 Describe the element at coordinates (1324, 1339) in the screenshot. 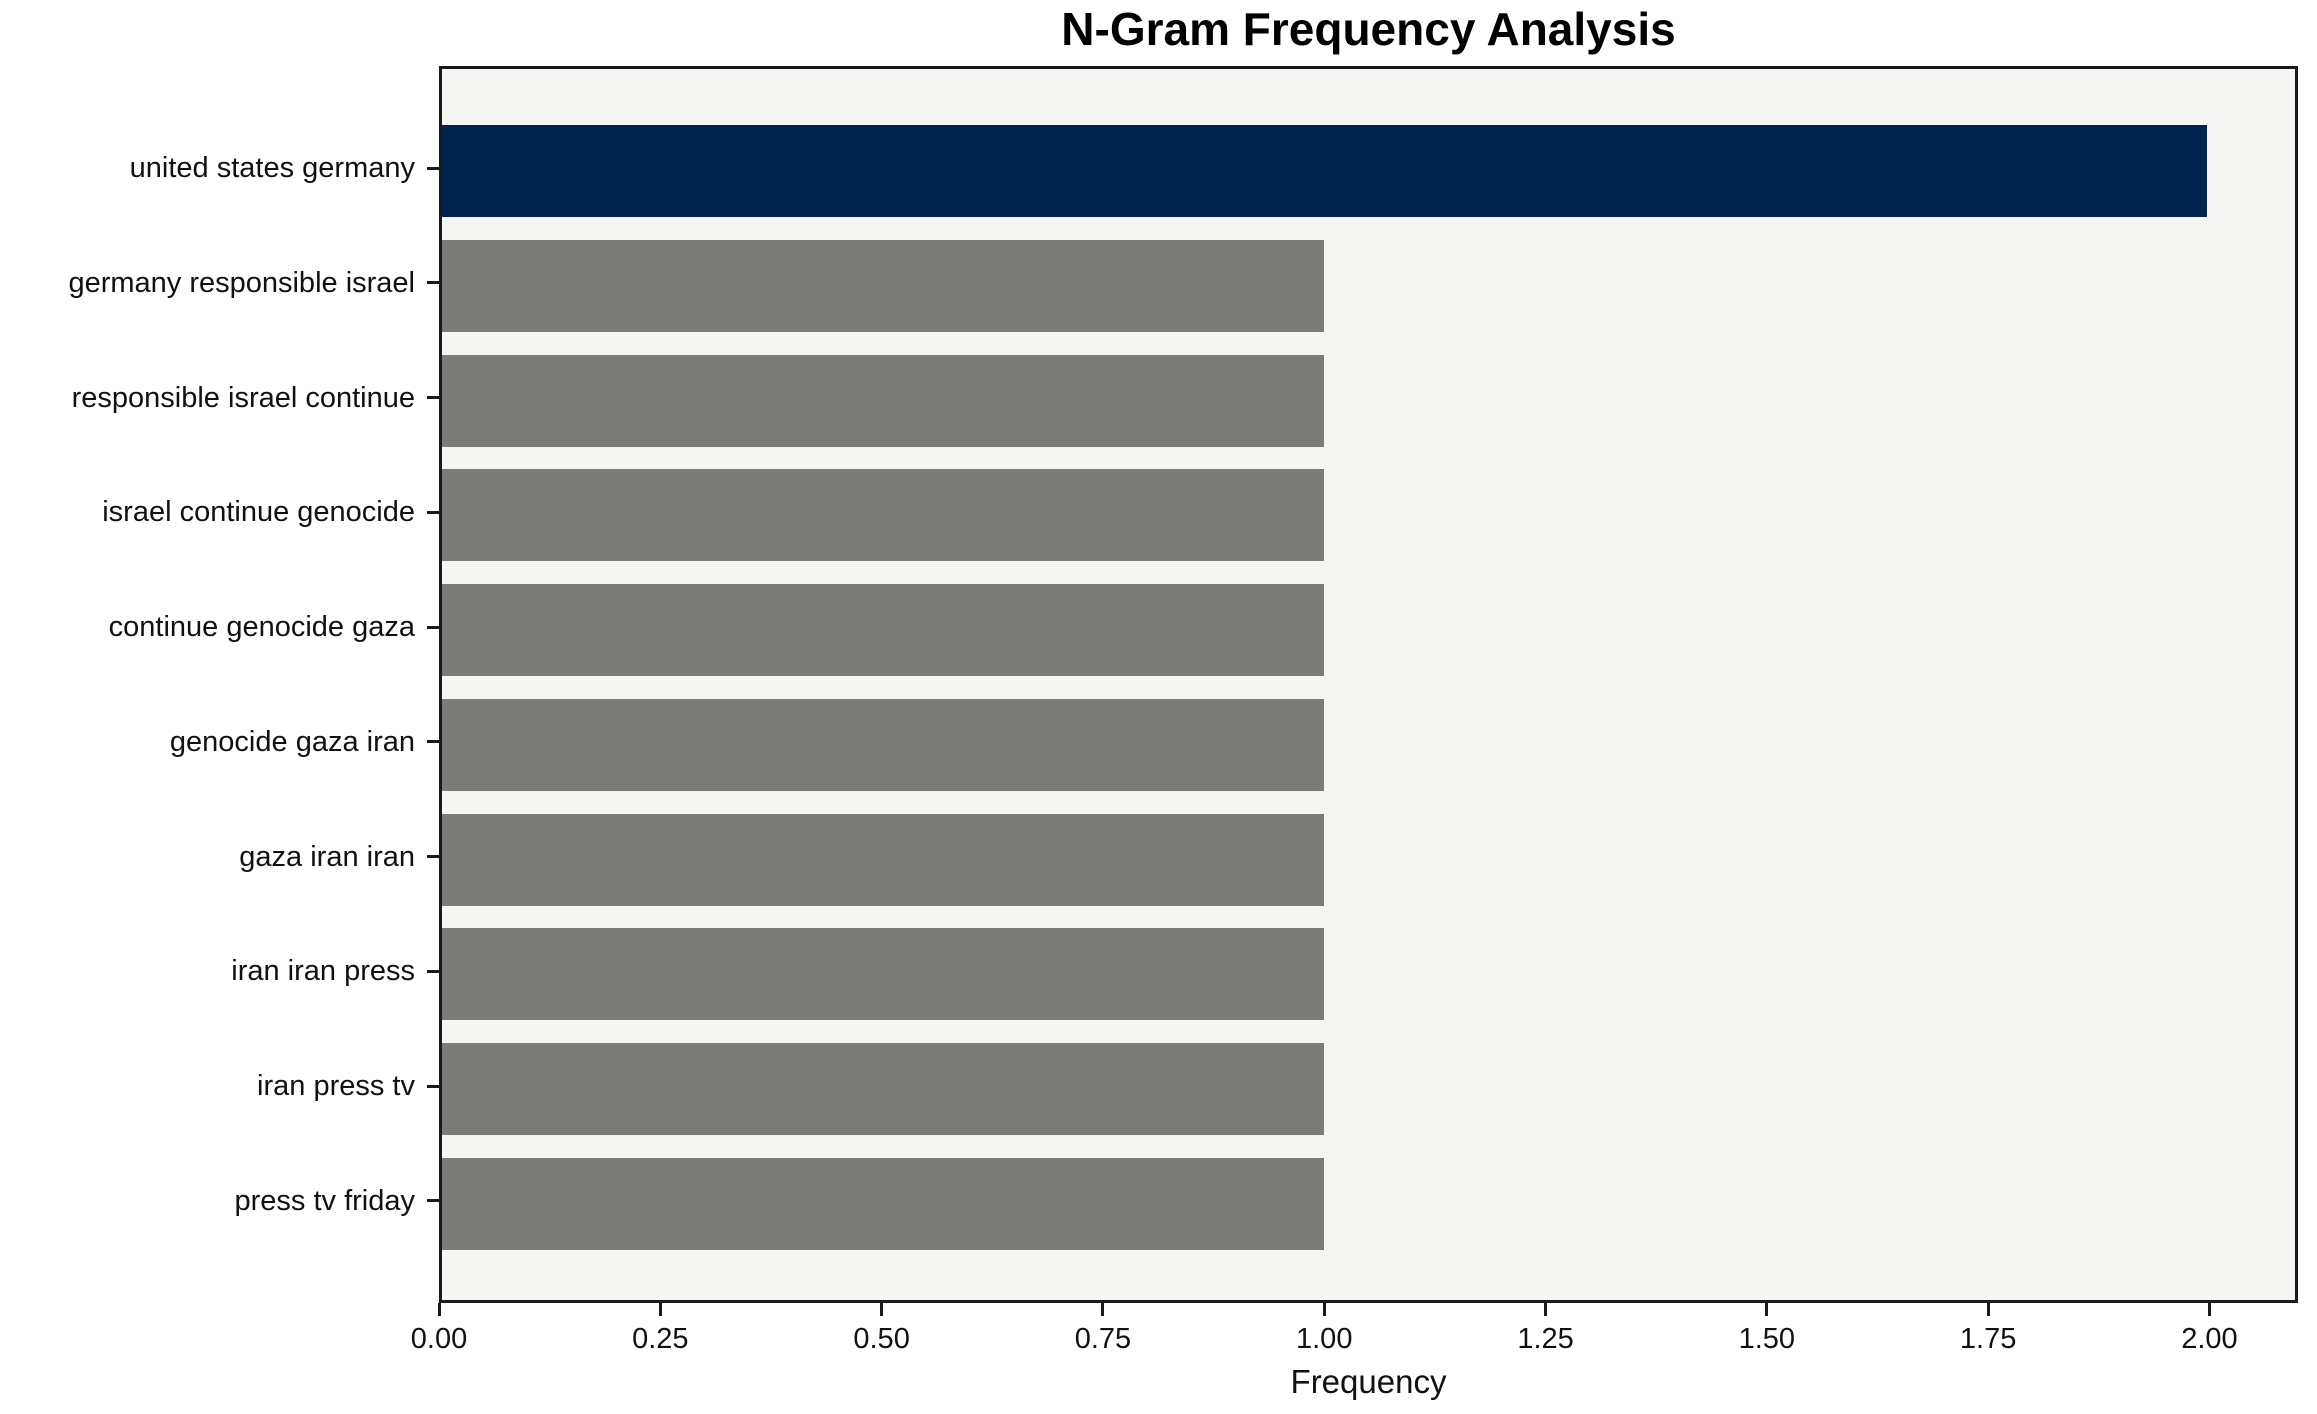

I see `x-tick-label: 1.00` at that location.